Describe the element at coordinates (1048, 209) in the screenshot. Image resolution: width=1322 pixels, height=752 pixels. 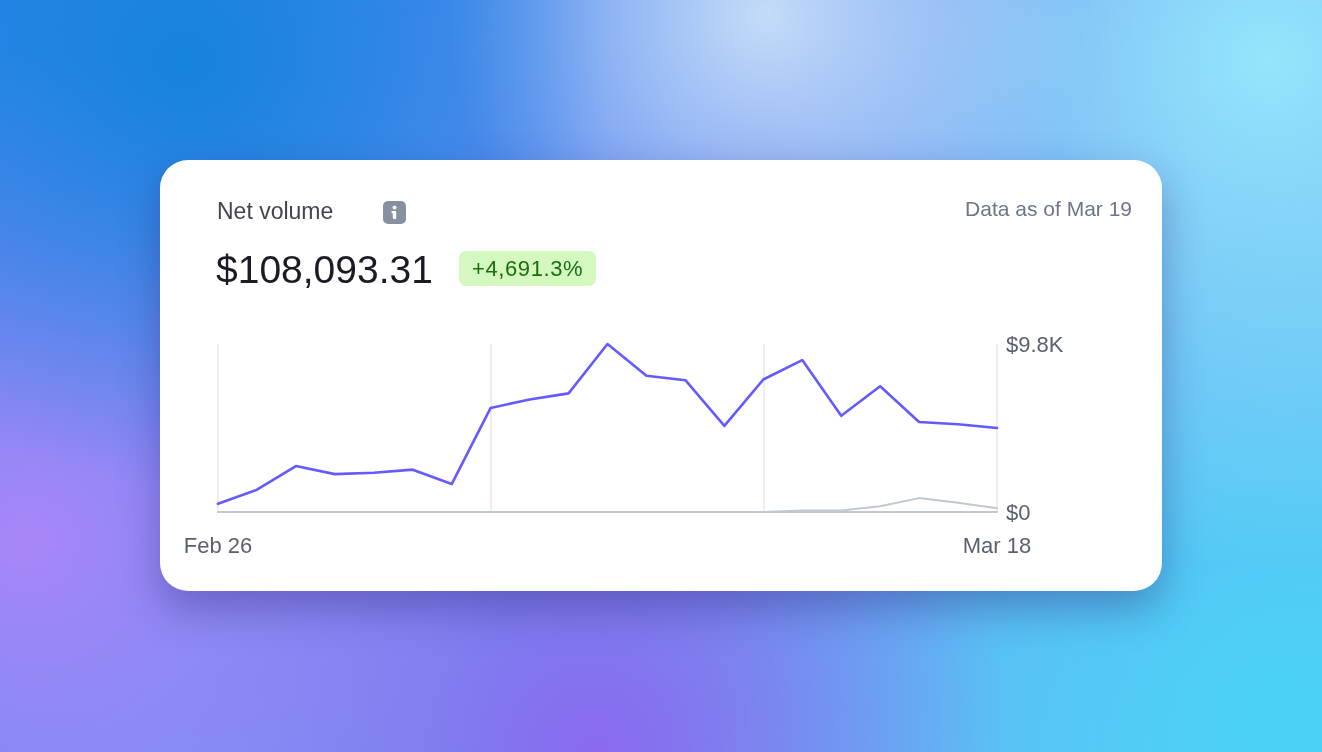
I see `text: Data as of Mar 19` at that location.